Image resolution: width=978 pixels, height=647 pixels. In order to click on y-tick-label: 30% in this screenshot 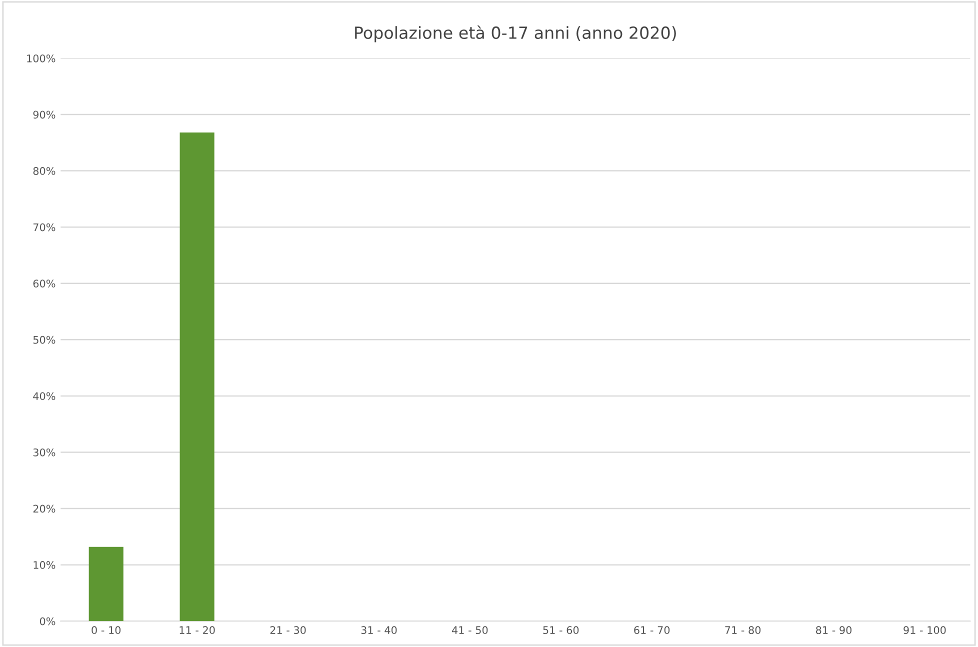, I will do `click(44, 452)`.